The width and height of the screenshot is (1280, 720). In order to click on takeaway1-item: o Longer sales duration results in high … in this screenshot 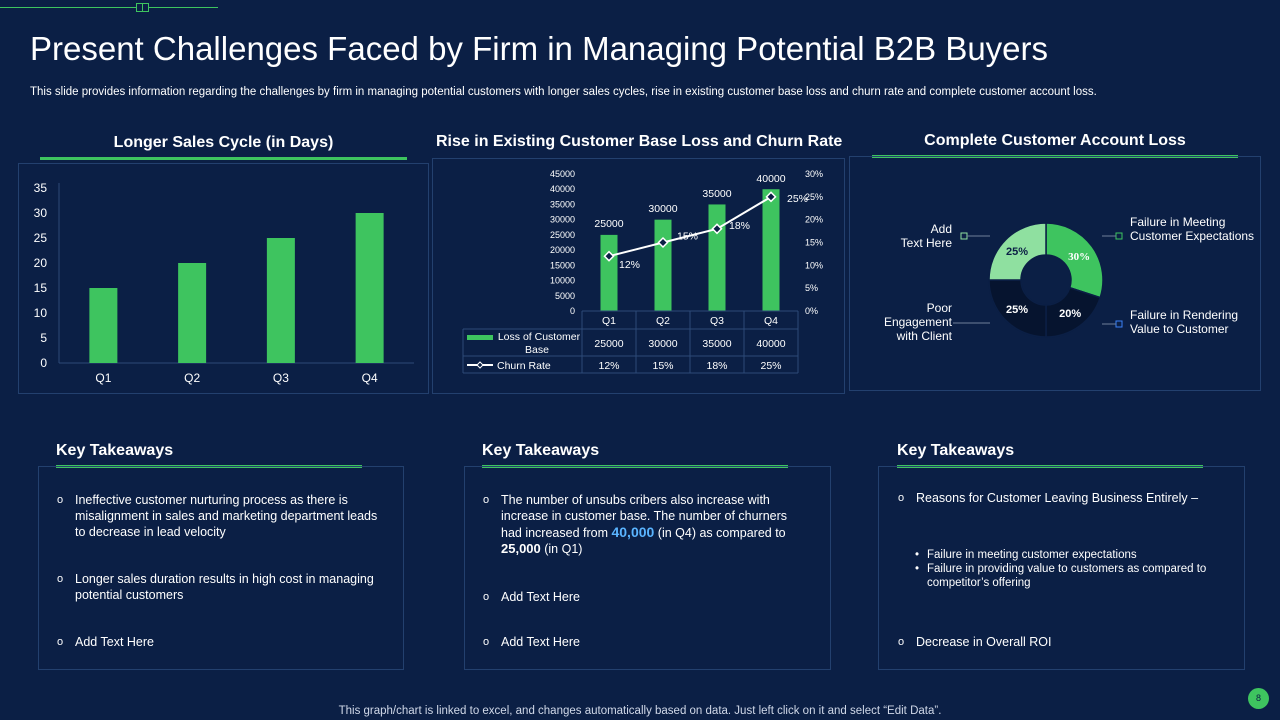, I will do `click(215, 587)`.